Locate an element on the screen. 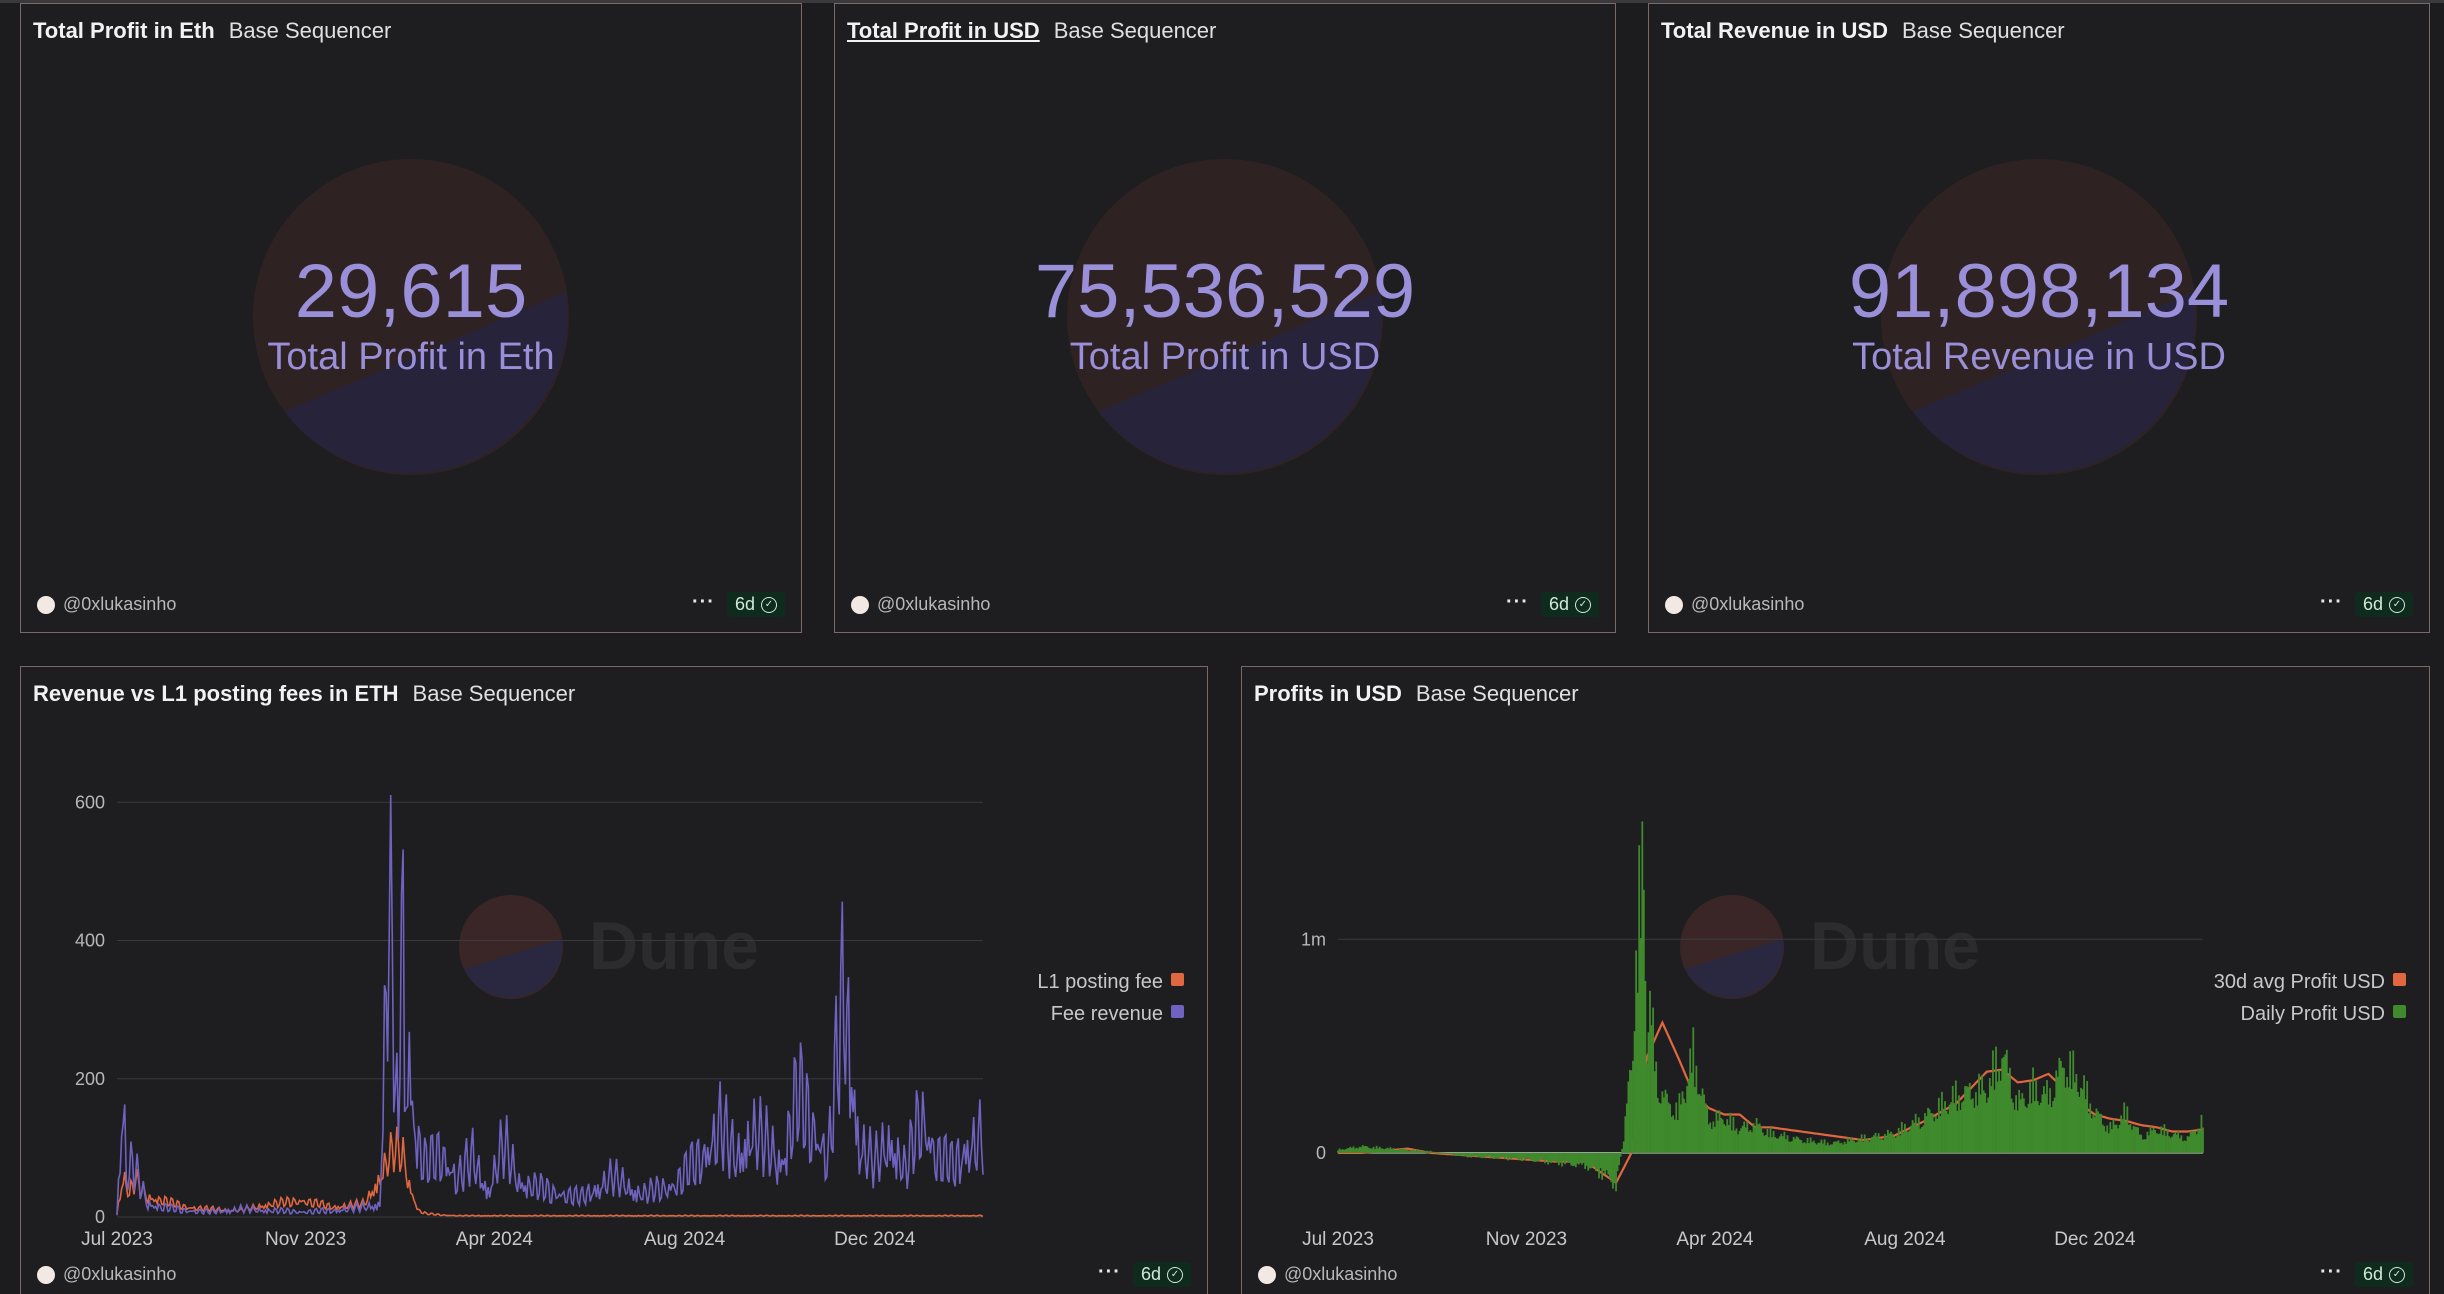  series-line is located at coordinates (550, 1171).